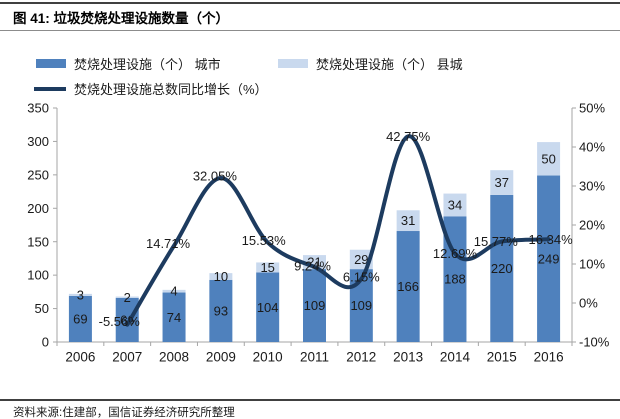 The image size is (620, 419). I want to click on bar-label-county-2007: 2, so click(127, 297).